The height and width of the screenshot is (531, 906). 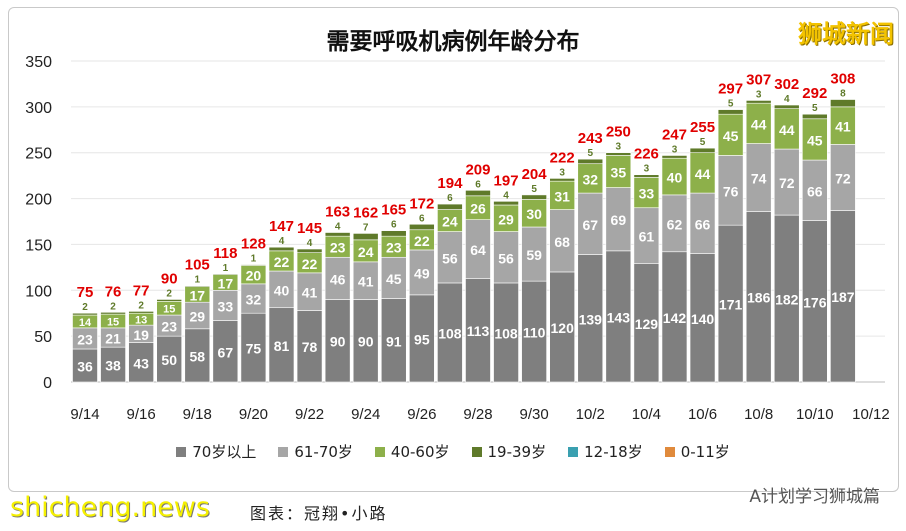 I want to click on total-label: 118, so click(x=225, y=253).